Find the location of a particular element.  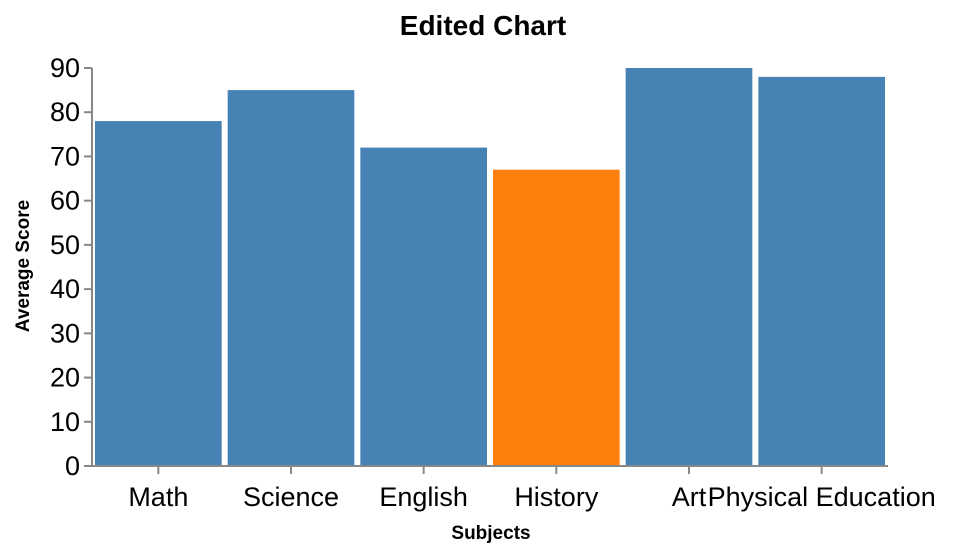

chart-title: Edited Chart is located at coordinates (483, 25).